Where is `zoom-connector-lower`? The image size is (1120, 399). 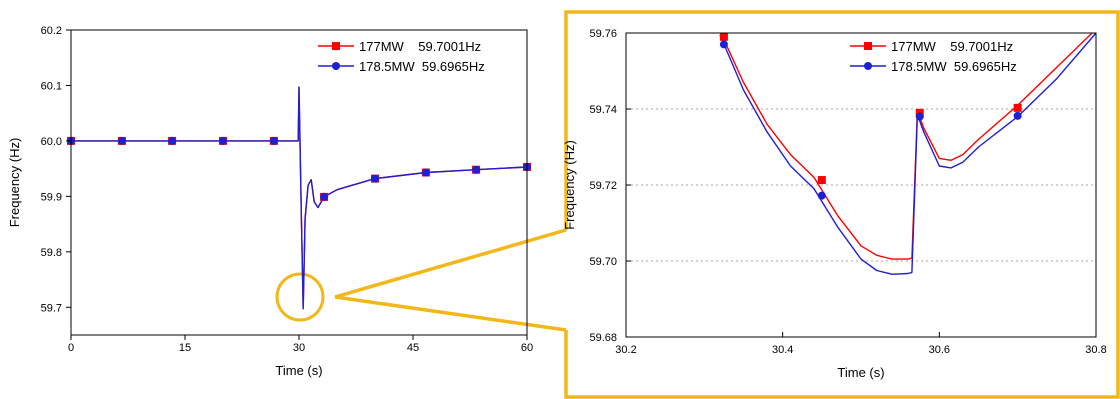 zoom-connector-lower is located at coordinates (450, 313).